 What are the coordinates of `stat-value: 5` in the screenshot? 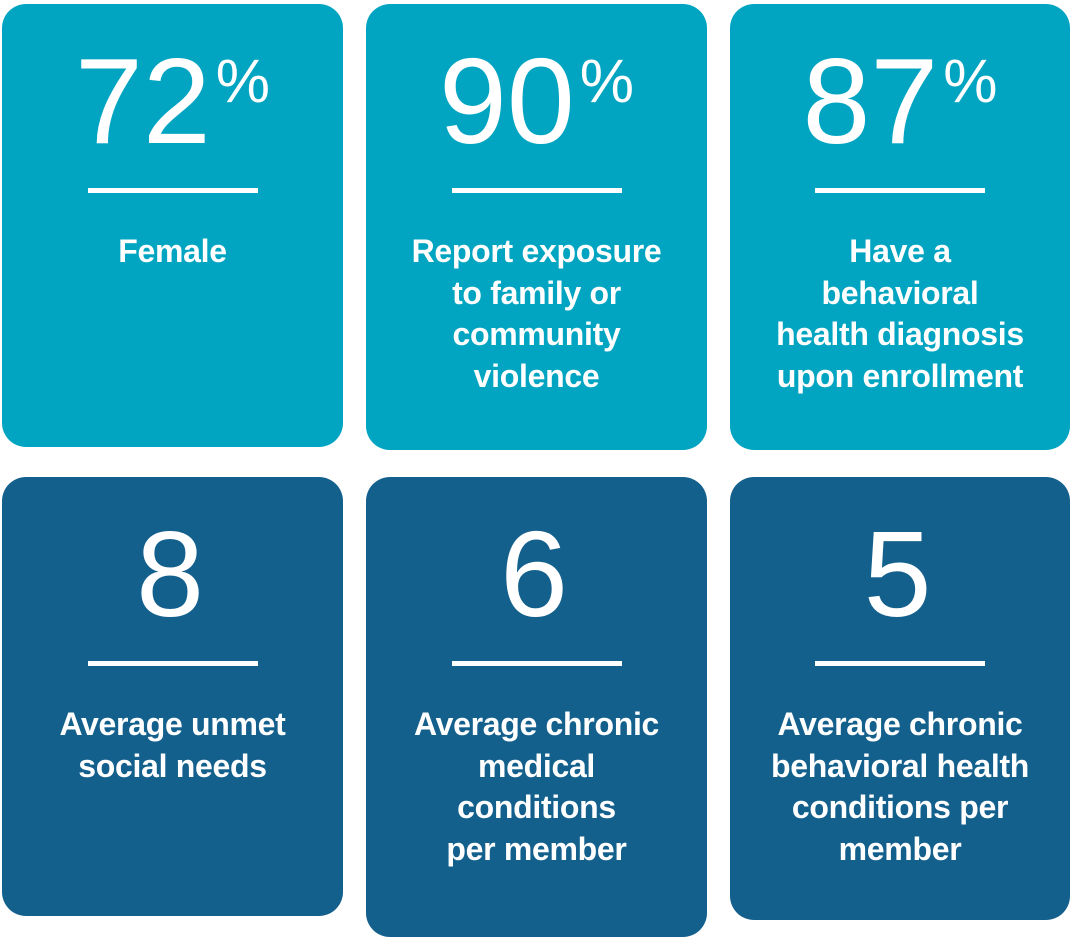 It's located at (900, 574).